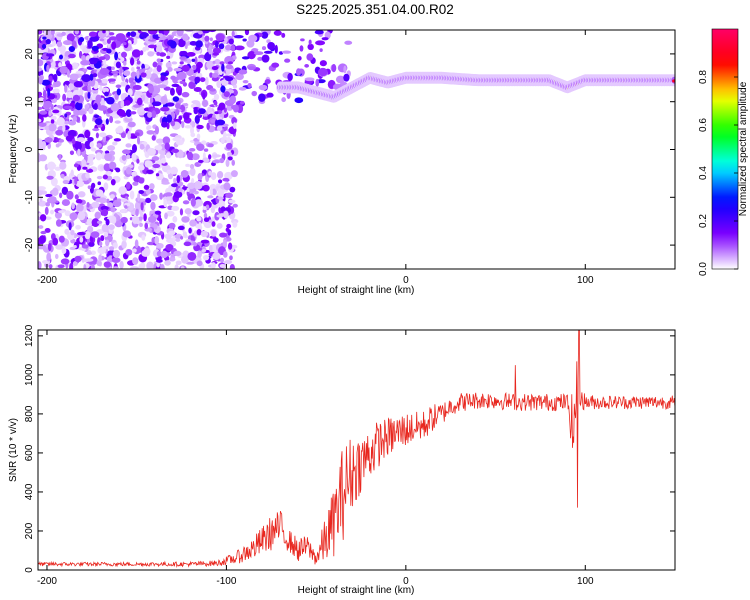 The width and height of the screenshot is (750, 600). Describe the element at coordinates (29, 530) in the screenshot. I see `y-tick-label: 200` at that location.